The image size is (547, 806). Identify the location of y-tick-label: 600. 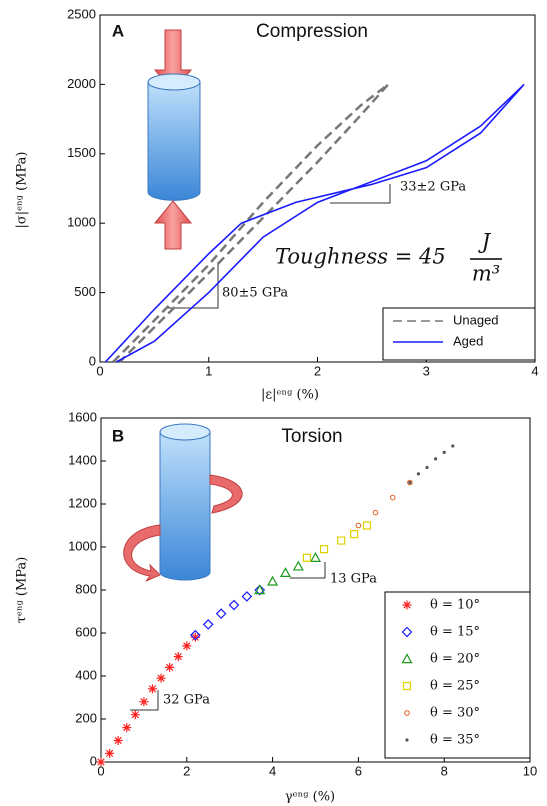
(86, 631).